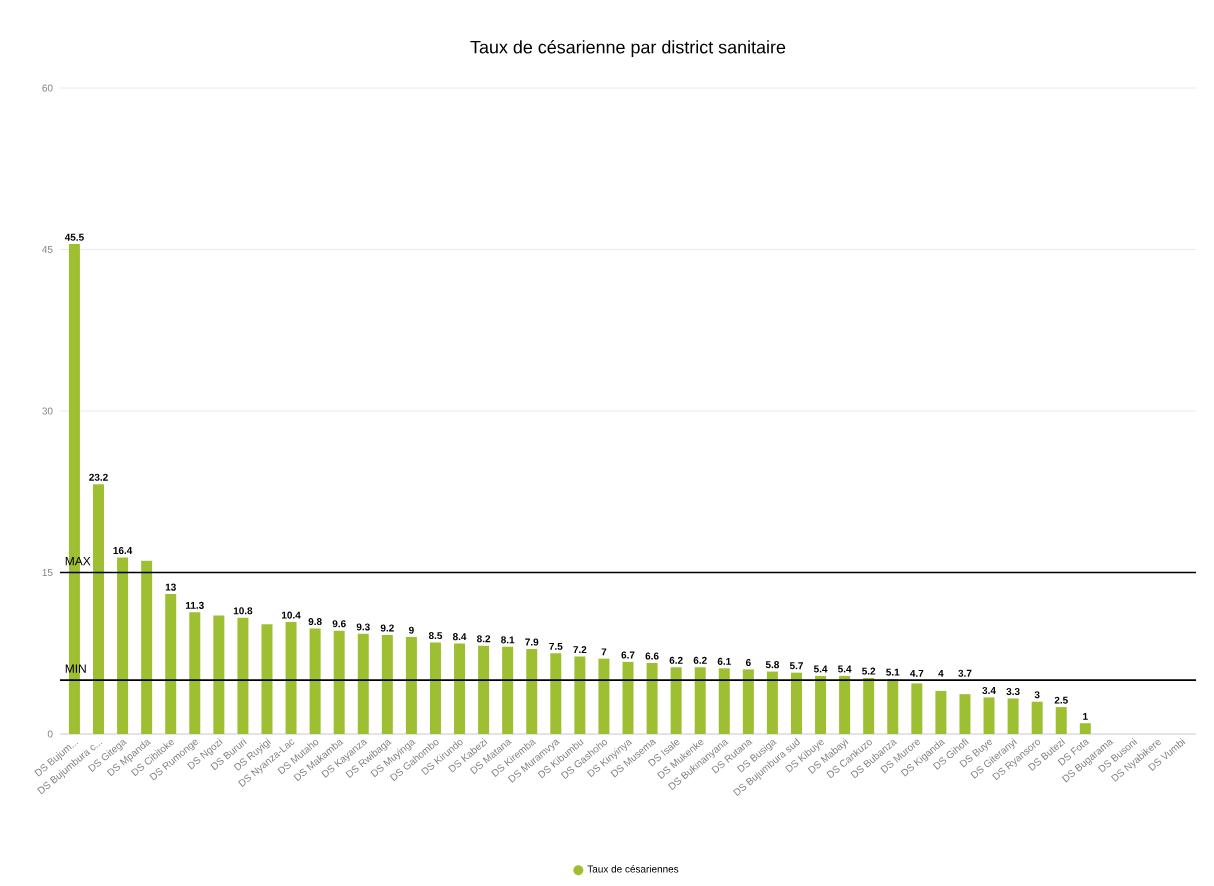 The height and width of the screenshot is (886, 1214). I want to click on chart-title: Taux de césarienne par district sanitaire, so click(628, 48).